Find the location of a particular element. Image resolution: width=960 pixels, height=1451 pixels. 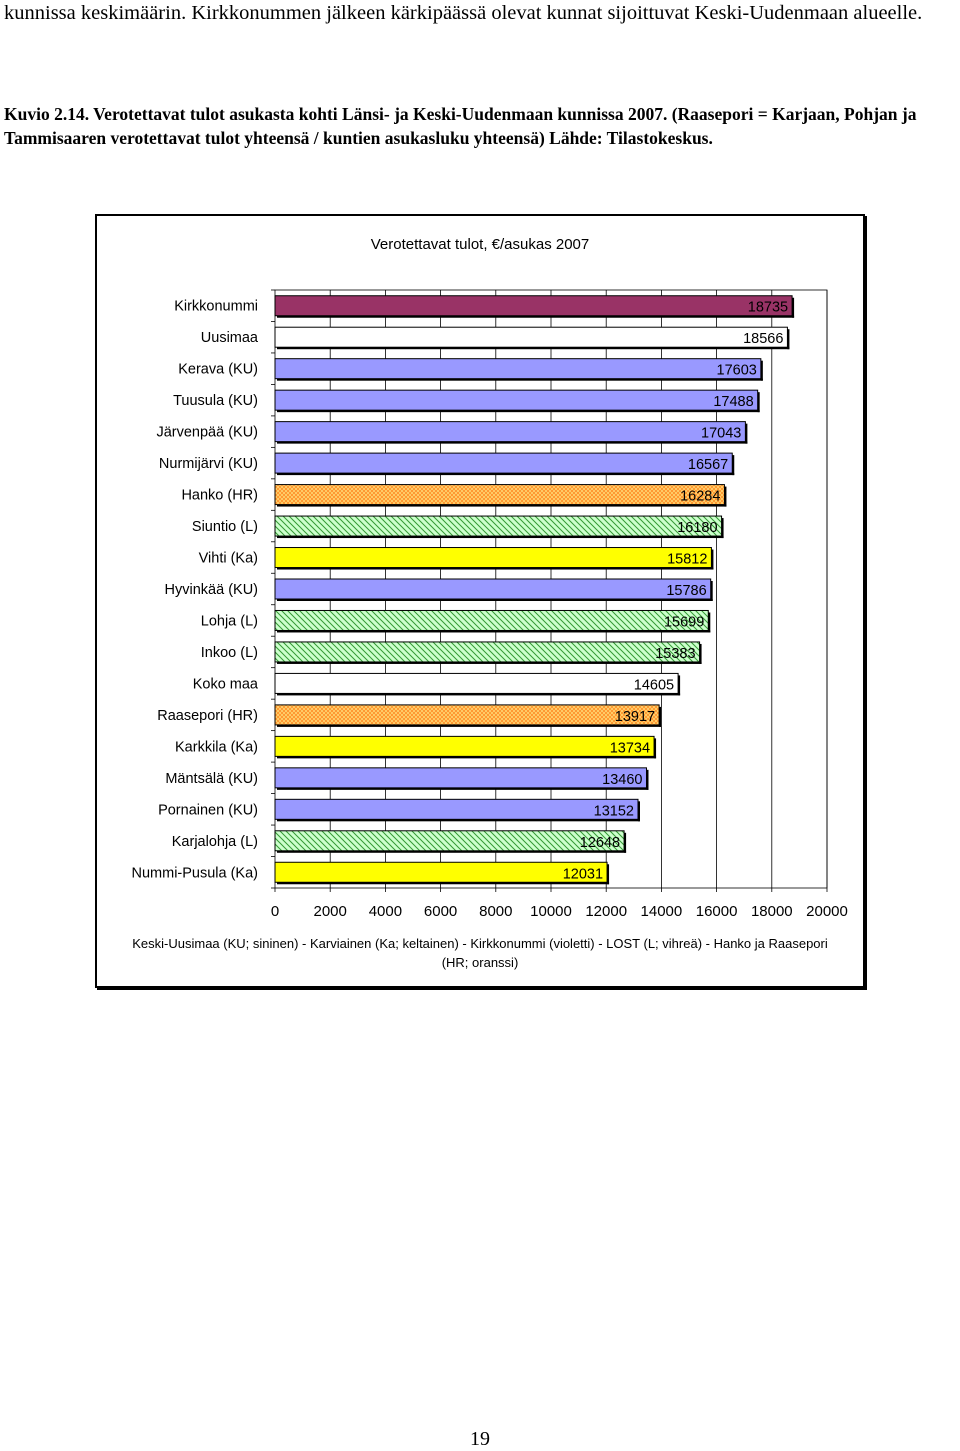

category-label: Tuusula (KU) is located at coordinates (215, 401).